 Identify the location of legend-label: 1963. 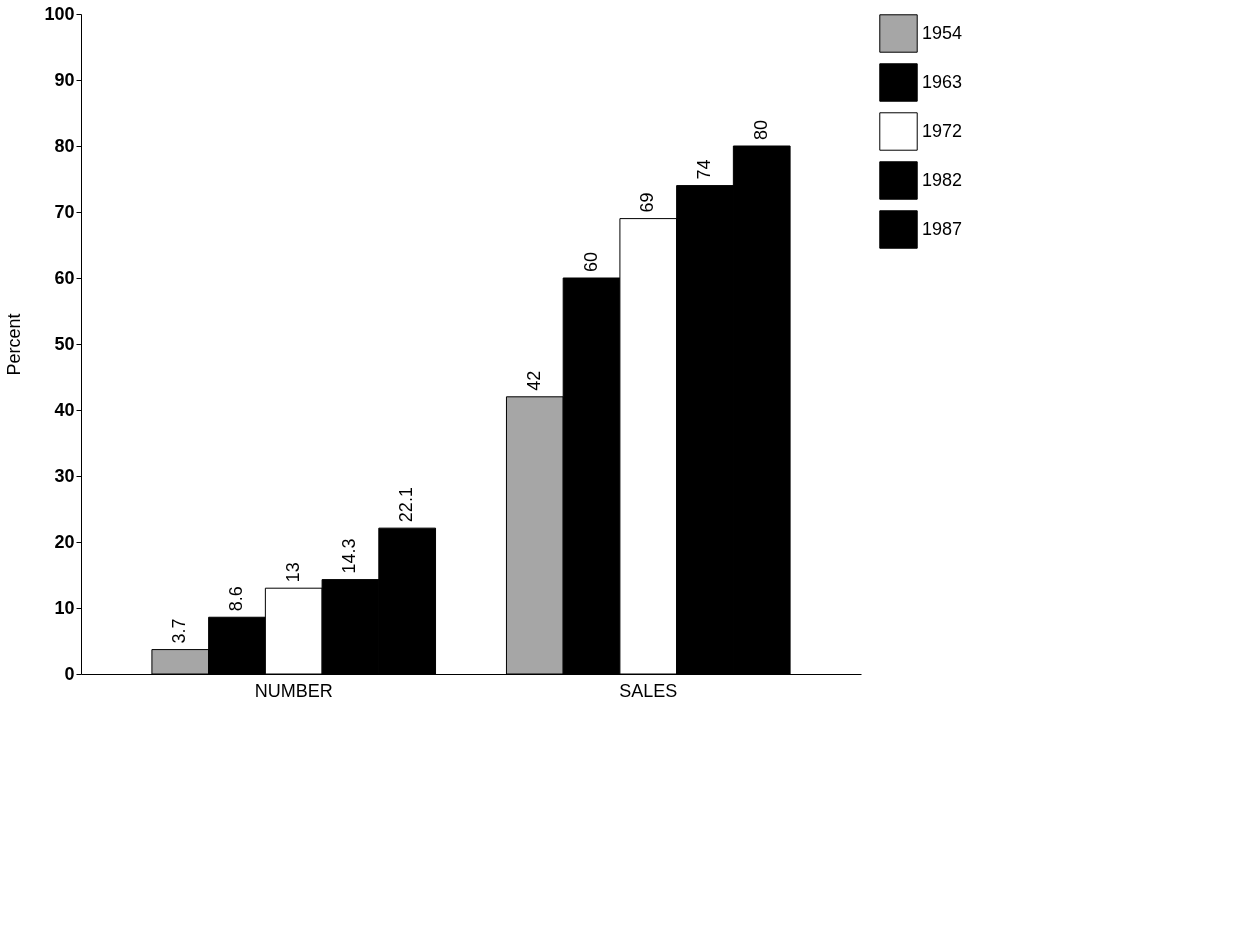
(942, 81).